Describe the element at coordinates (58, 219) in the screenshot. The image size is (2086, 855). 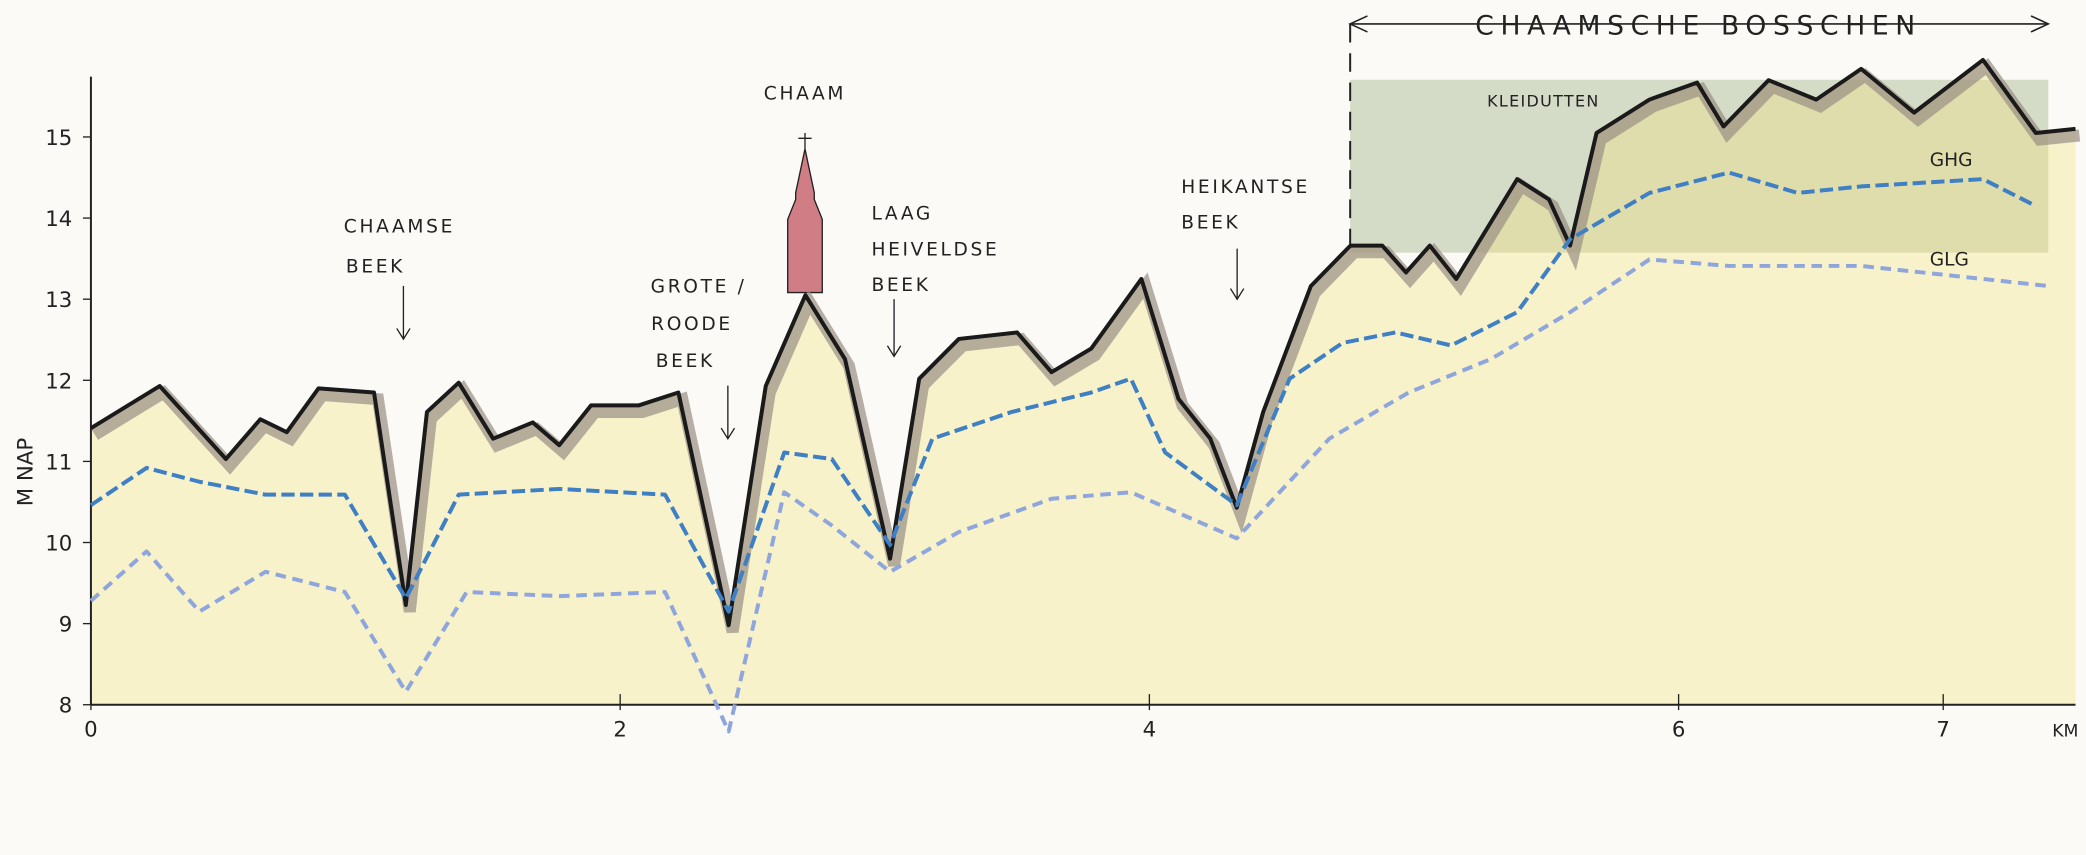
I see `y-tick-label: 14` at that location.